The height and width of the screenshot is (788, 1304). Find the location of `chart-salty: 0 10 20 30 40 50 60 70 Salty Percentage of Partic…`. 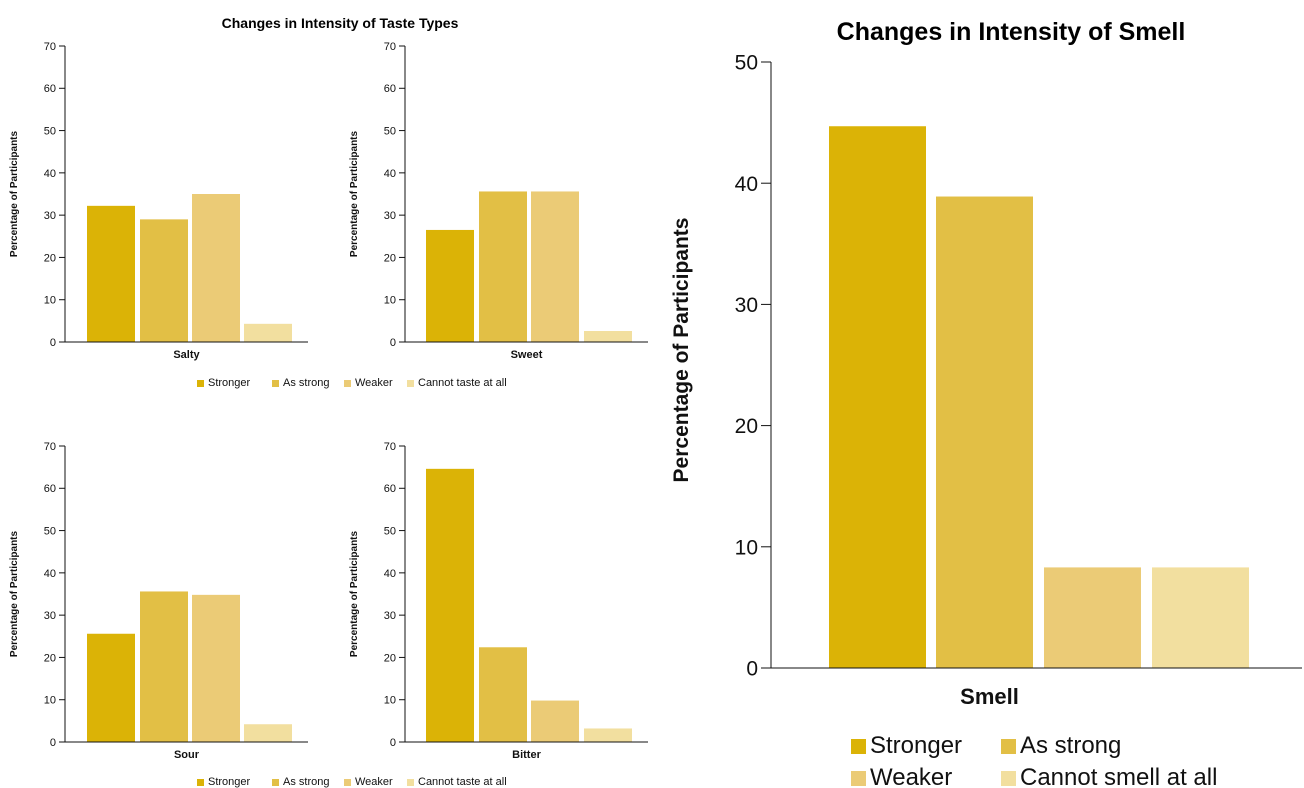

chart-salty: 0 10 20 30 40 50 60 70 Salty Percentage of Partic… is located at coordinates (158, 201).